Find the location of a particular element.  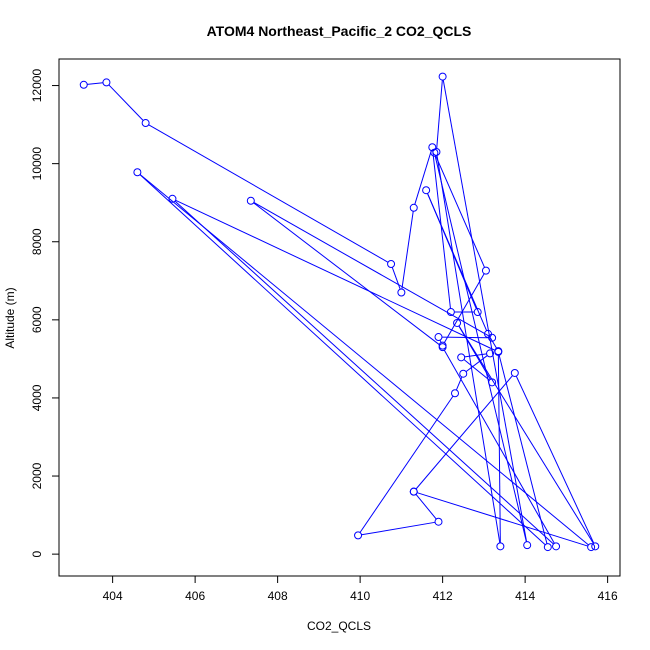

x-tick-label: 416 is located at coordinates (608, 596).